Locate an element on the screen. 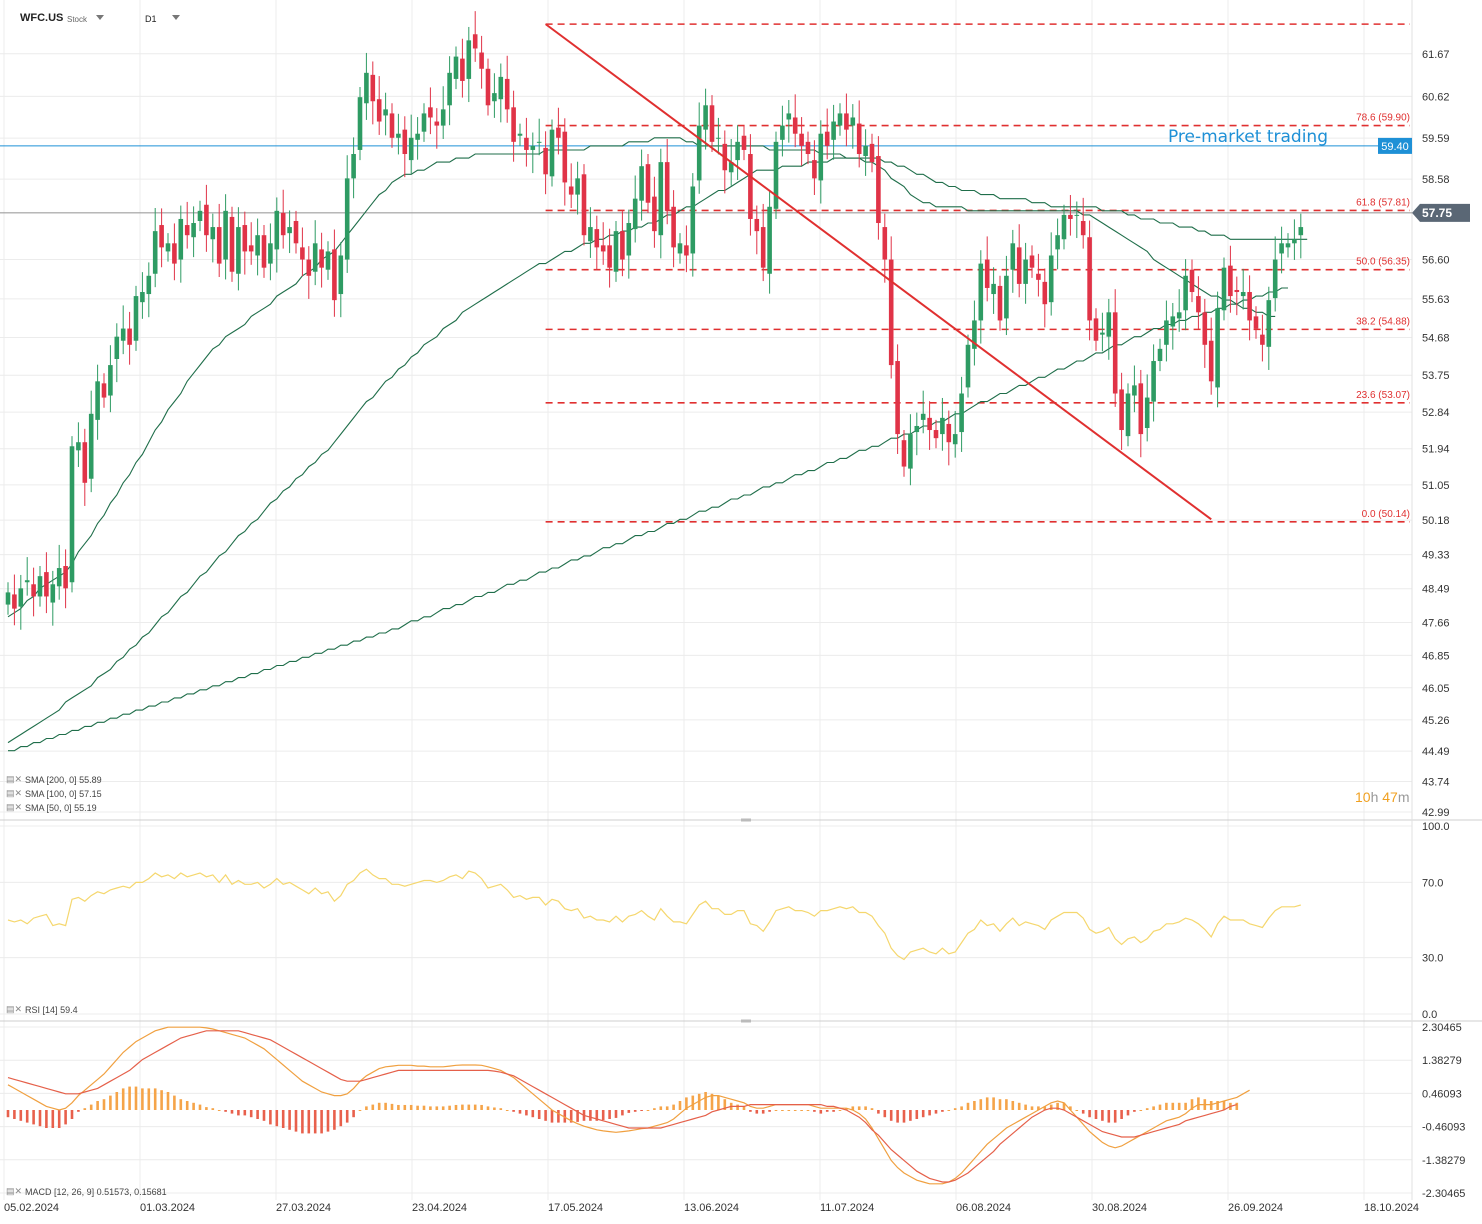  legend-macd: ▤✕ MACD [12, 26, 9] 0.51573, 0.15681 is located at coordinates (86, 1191).